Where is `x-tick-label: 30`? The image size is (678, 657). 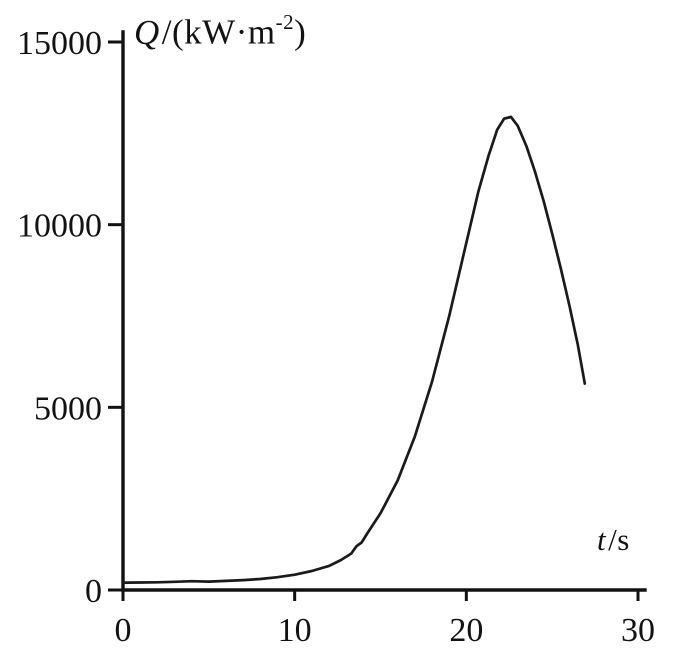
x-tick-label: 30 is located at coordinates (638, 630).